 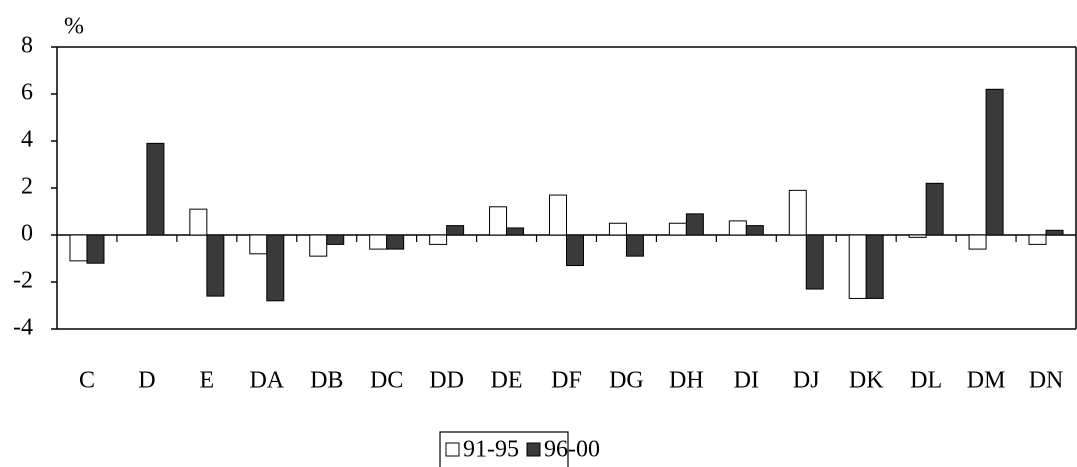 I want to click on x-tick-label: DG, so click(x=626, y=381).